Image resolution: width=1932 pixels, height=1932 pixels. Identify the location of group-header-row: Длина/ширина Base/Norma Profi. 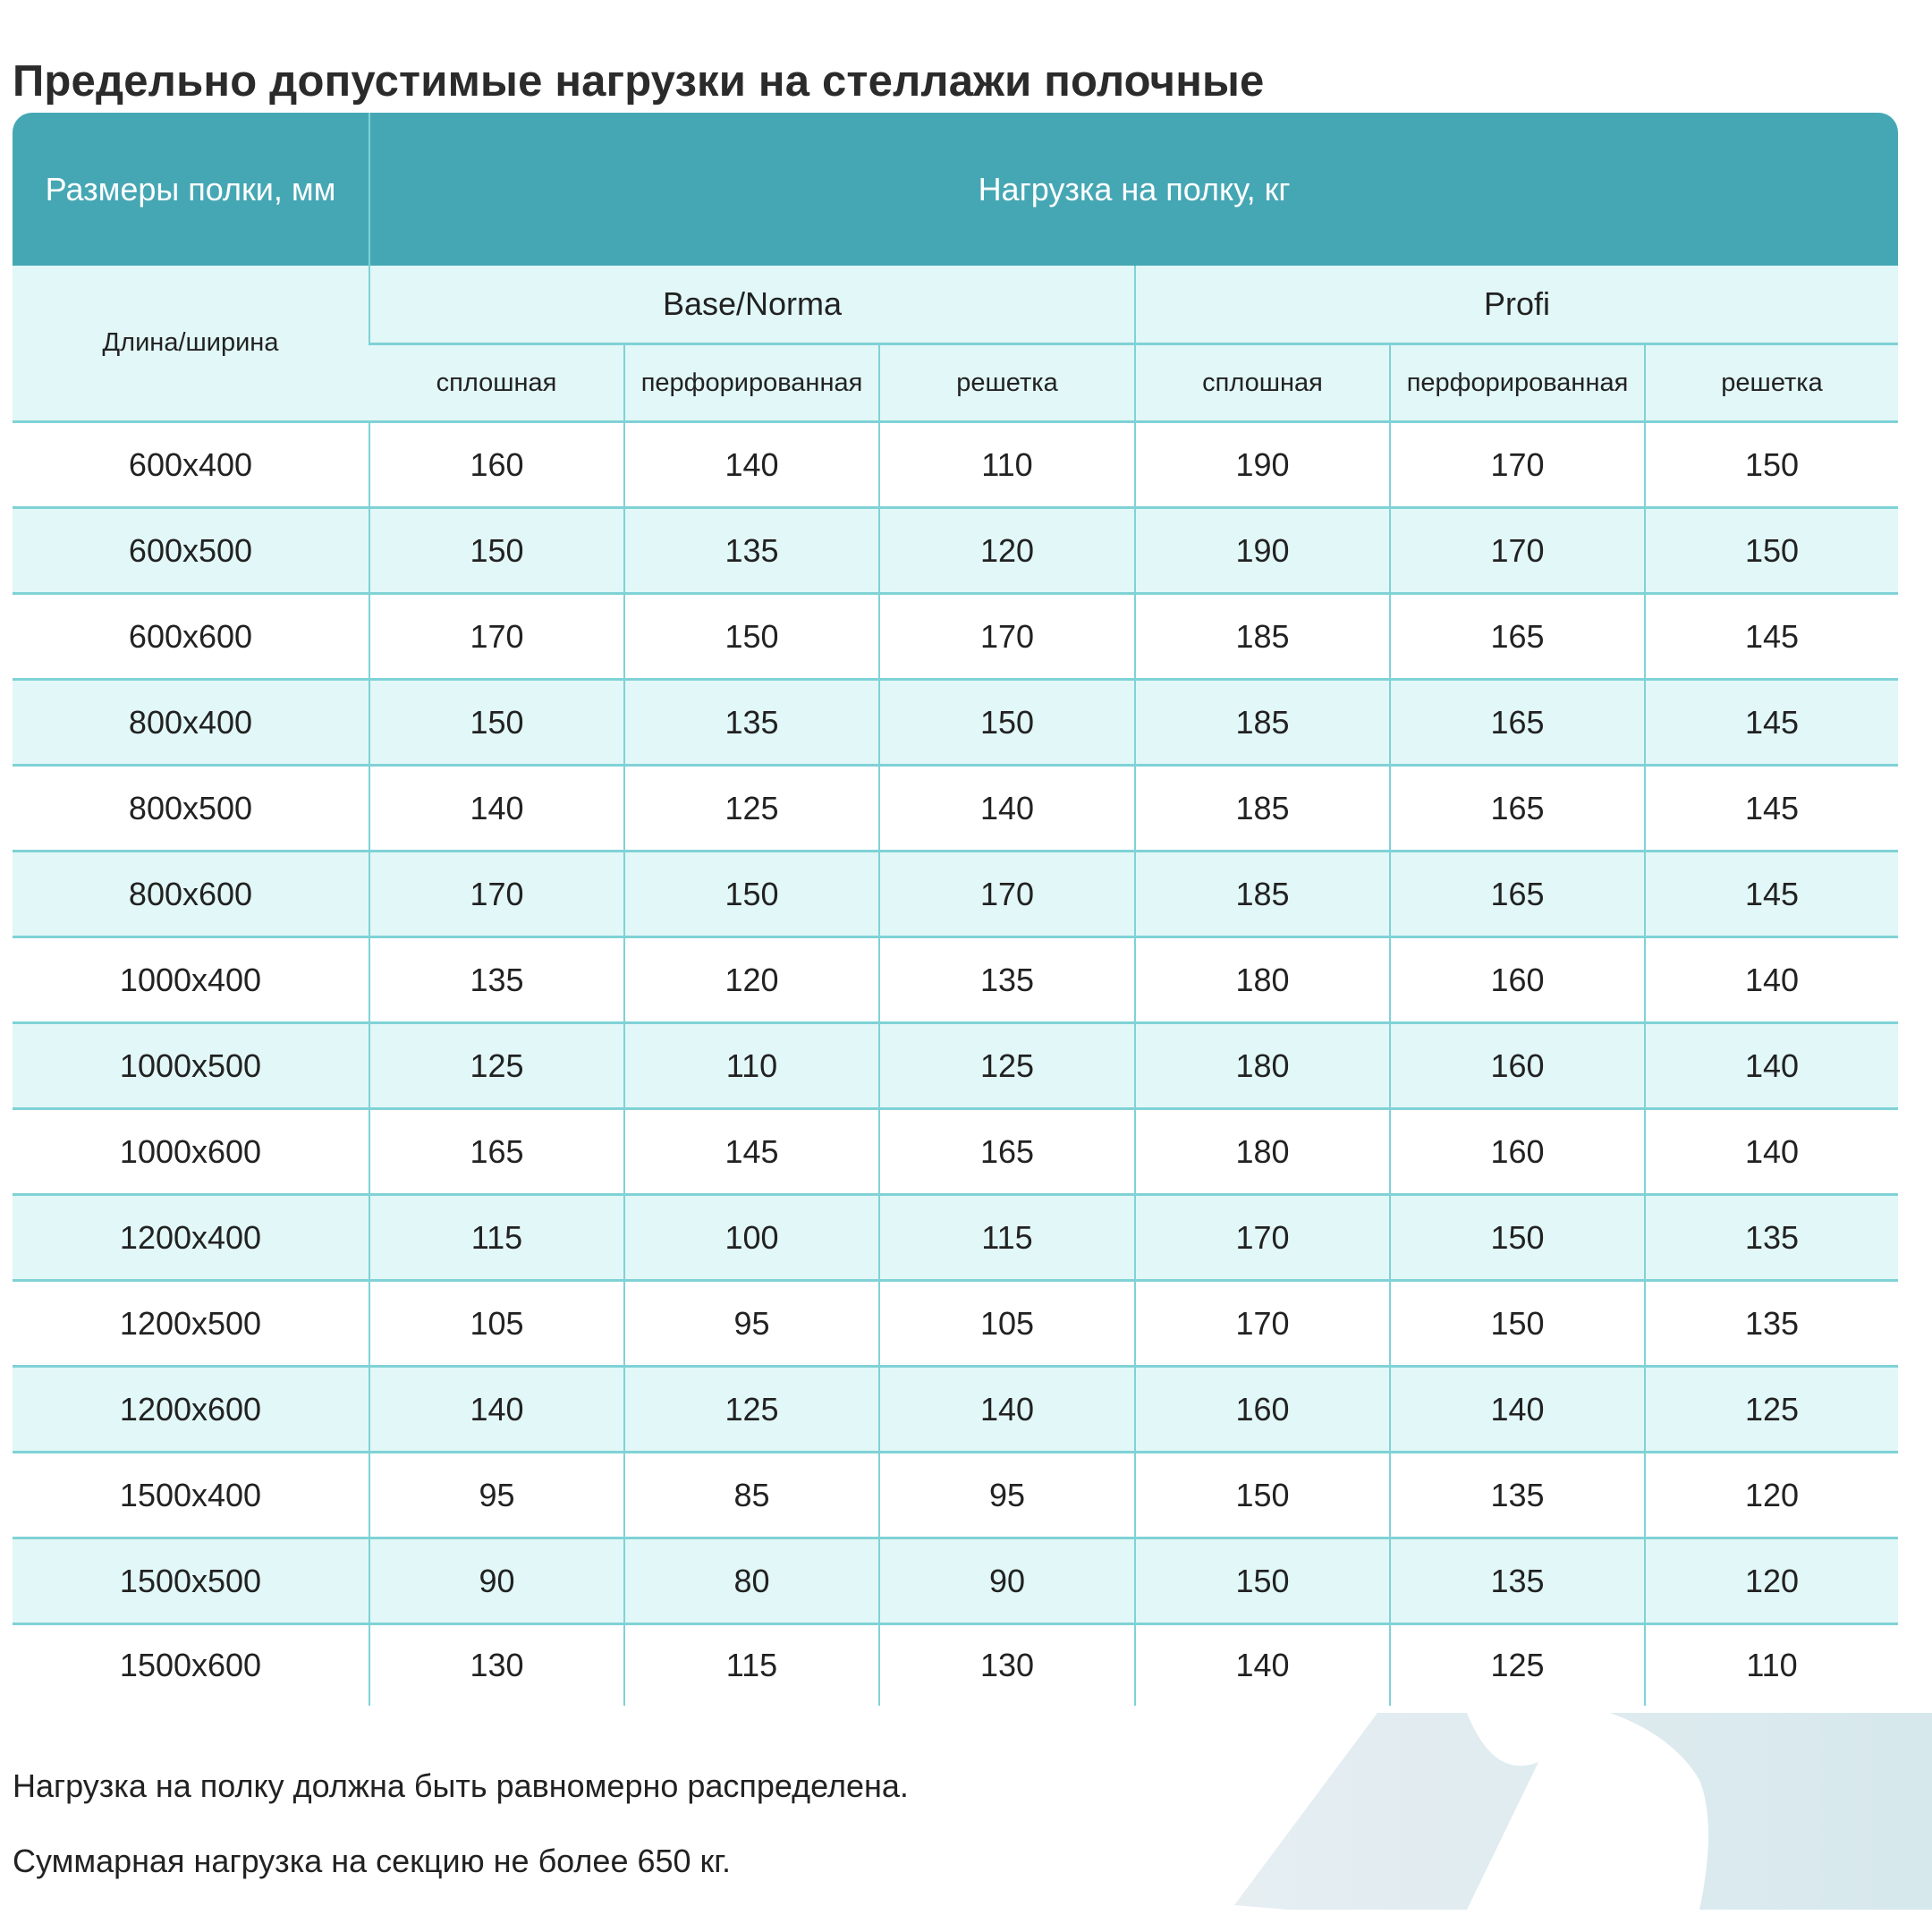
(956, 344).